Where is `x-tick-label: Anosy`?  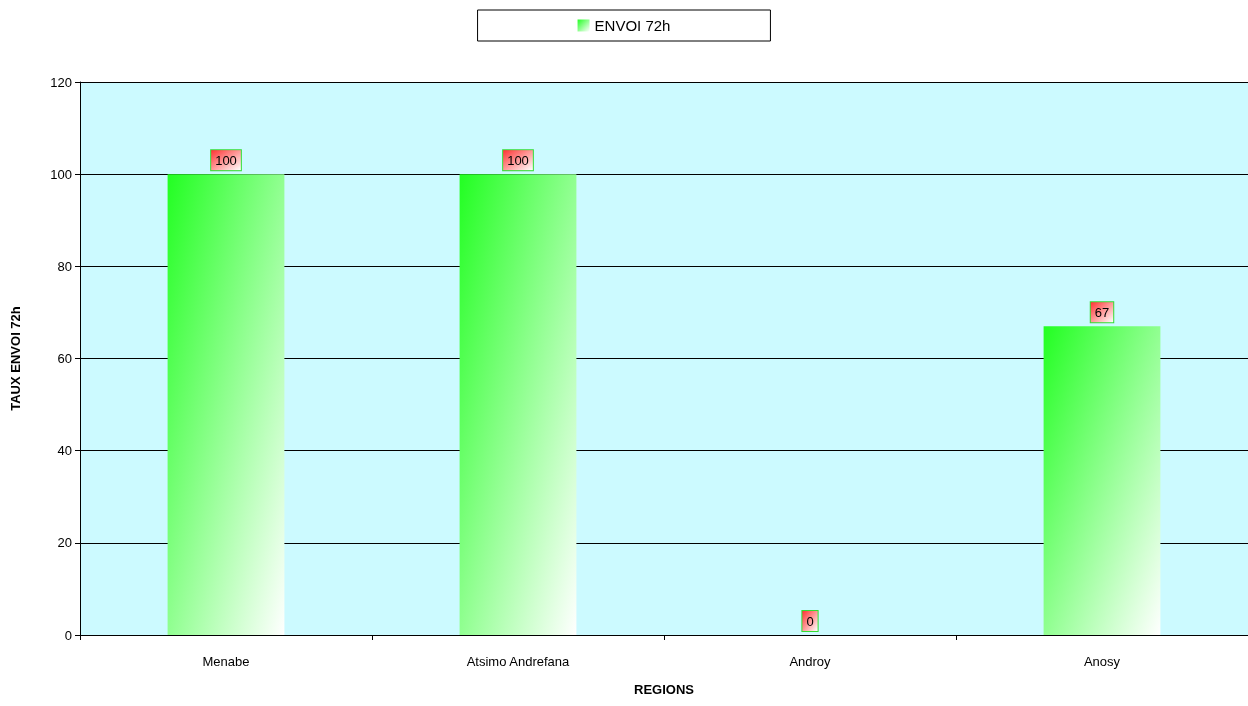 x-tick-label: Anosy is located at coordinates (1102, 661).